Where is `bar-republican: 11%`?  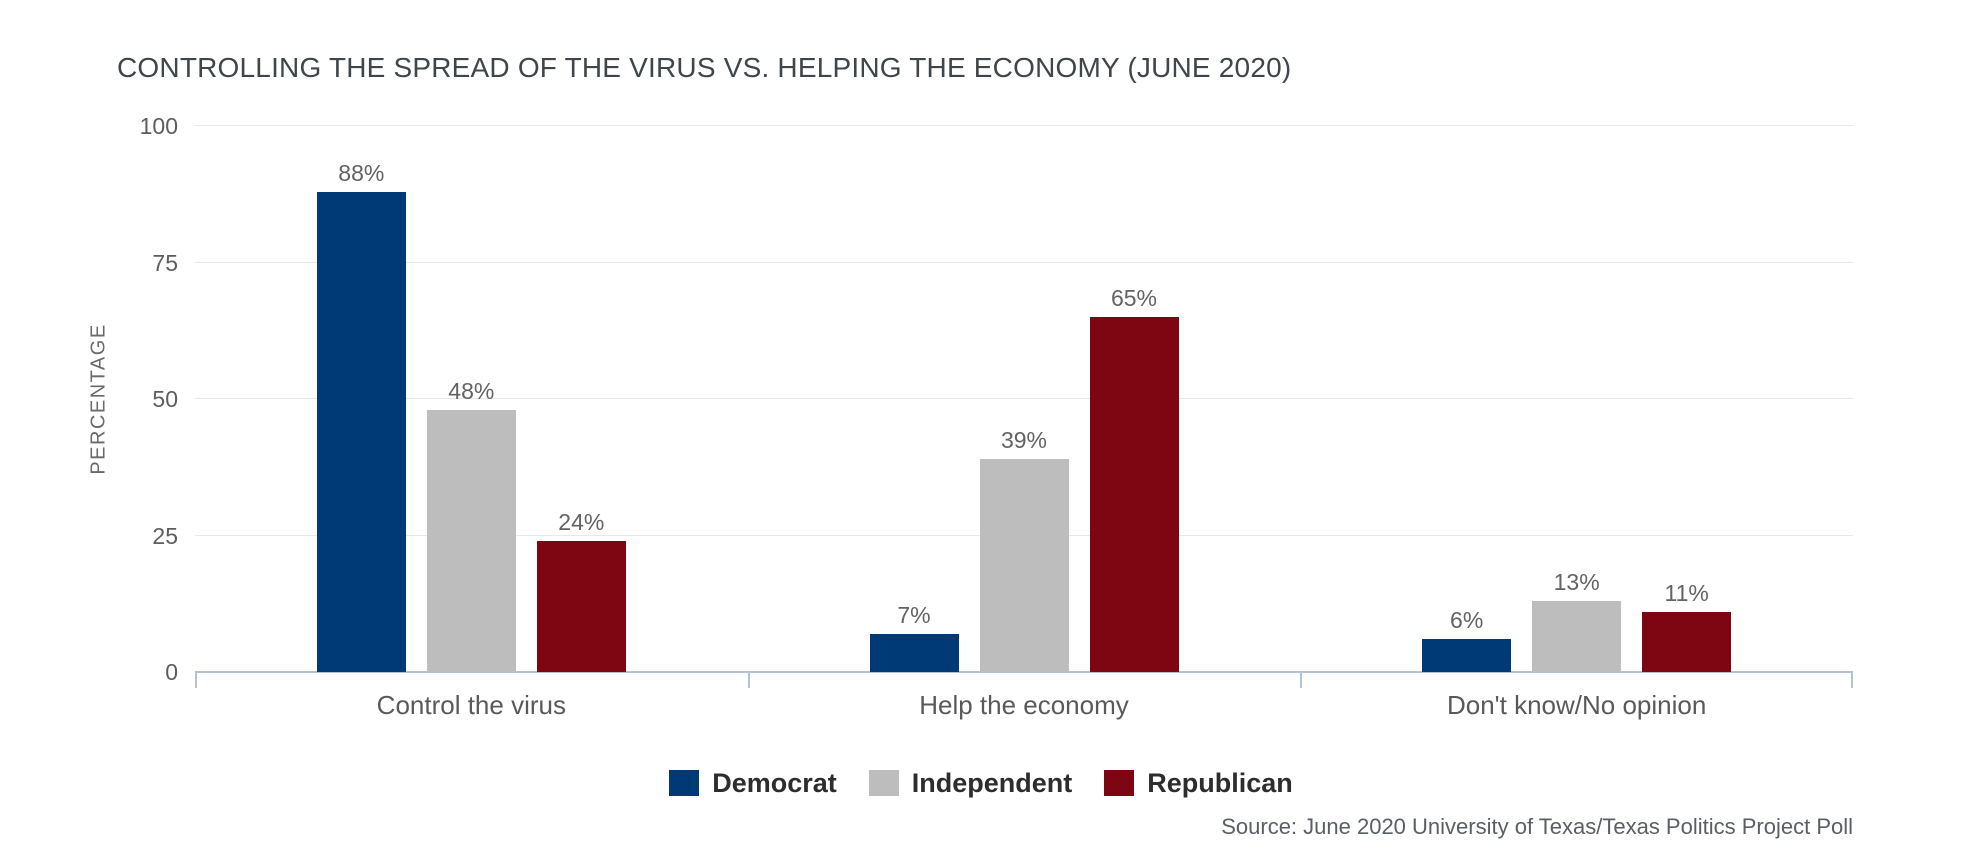
bar-republican: 11% is located at coordinates (1687, 626).